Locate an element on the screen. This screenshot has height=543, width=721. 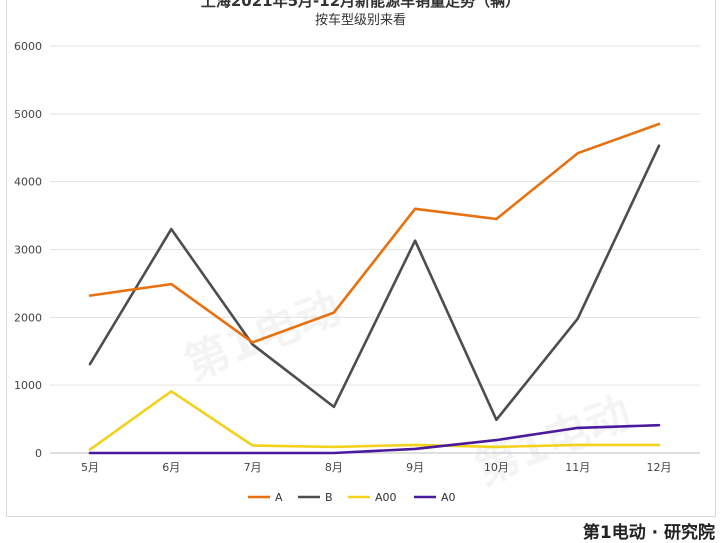
y-tick-label: 3000 is located at coordinates (28, 250).